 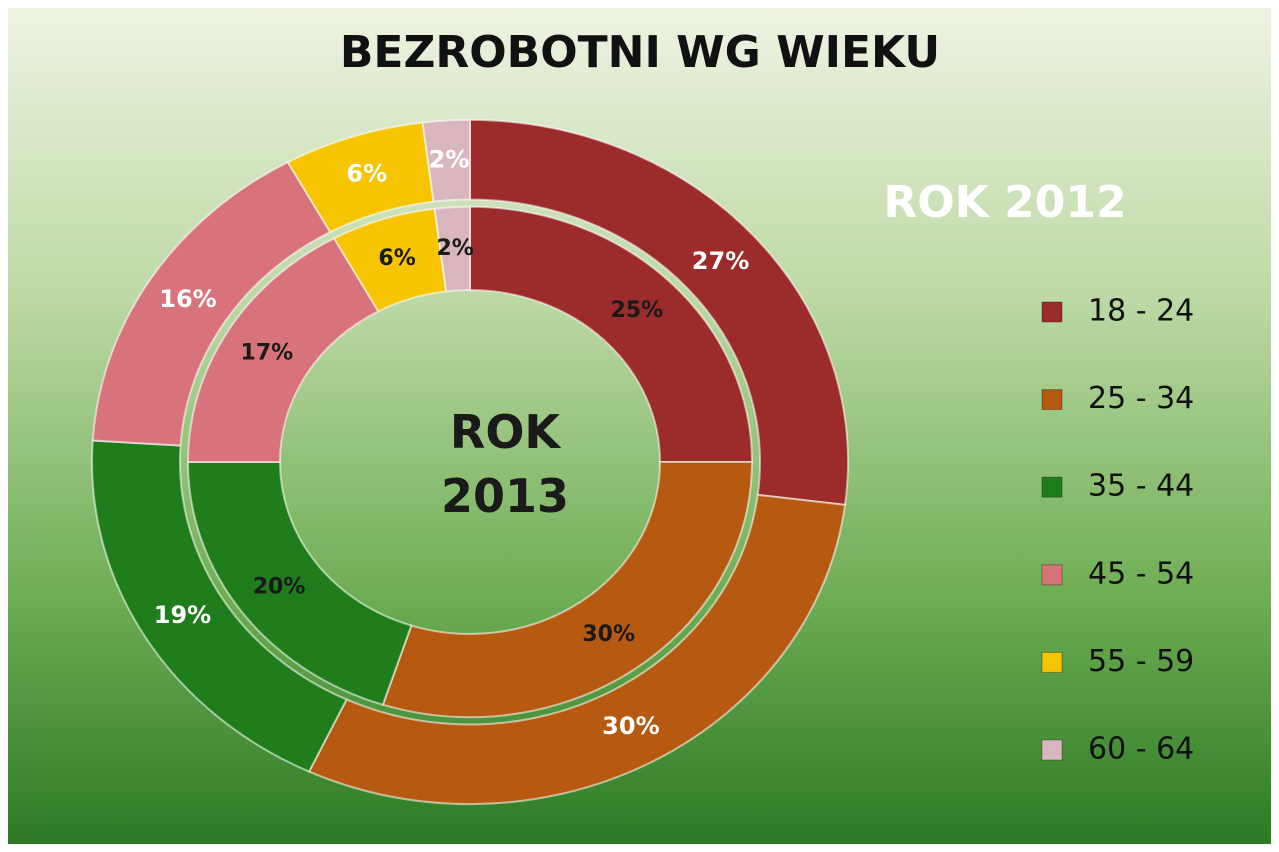 I want to click on data-label: 20%, so click(x=279, y=587).